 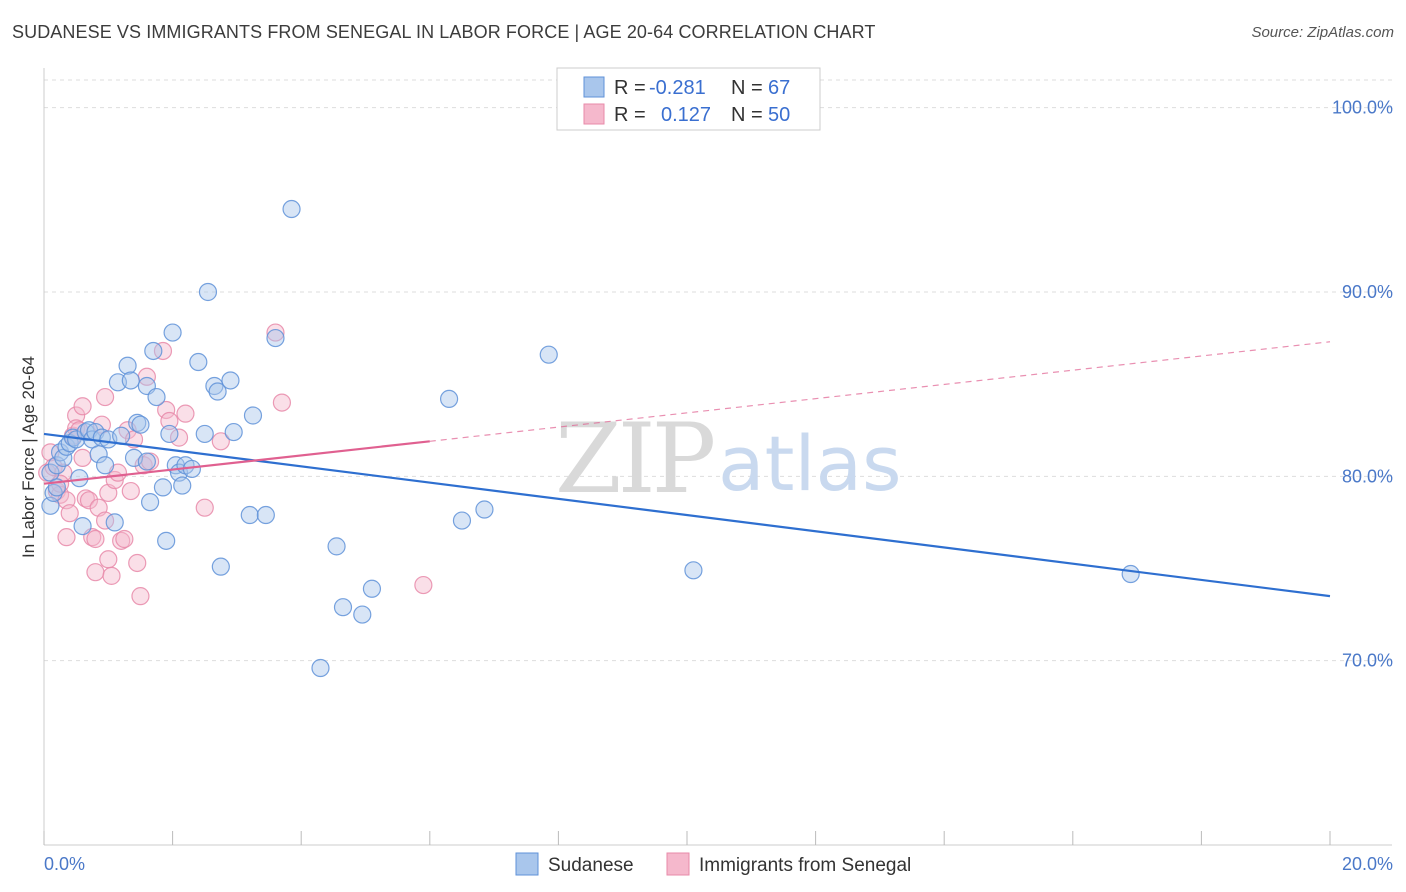 I want to click on legend-r-label-2: R =, so click(x=630, y=115).